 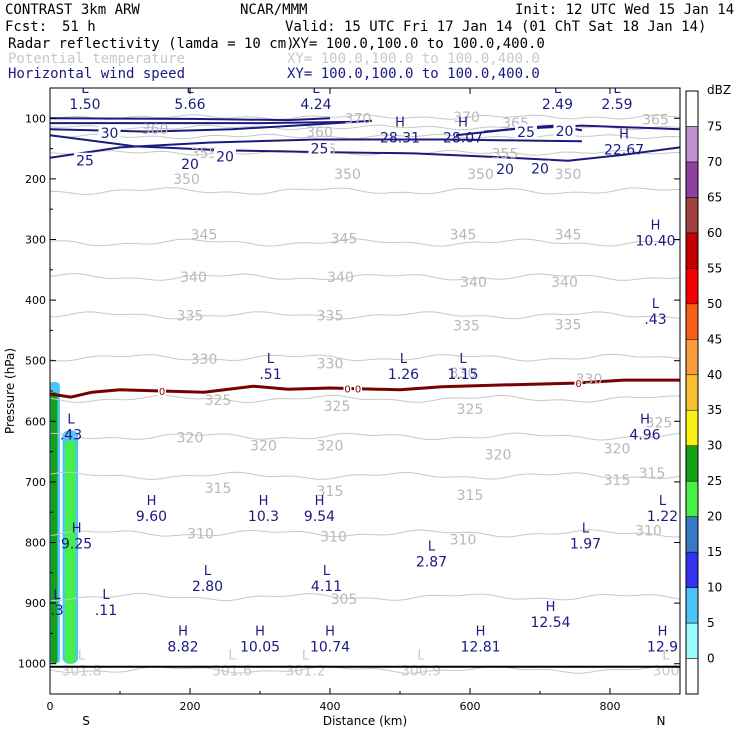 I want to click on extremum-value: 5.66, so click(x=189, y=105).